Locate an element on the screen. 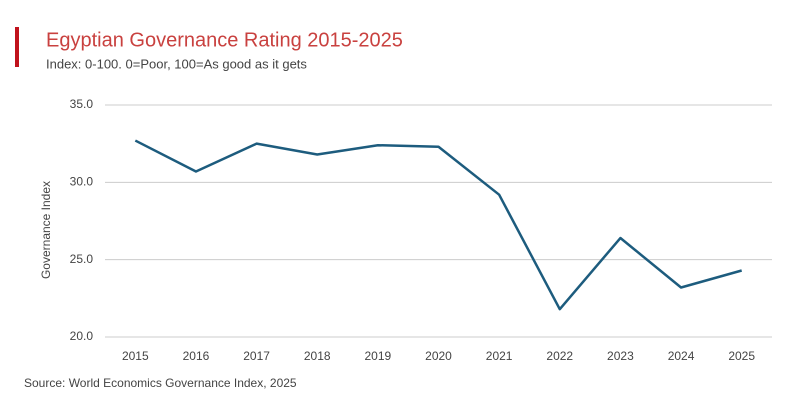 This screenshot has height=400, width=800. y-tick-label: 30.0 is located at coordinates (82, 182).